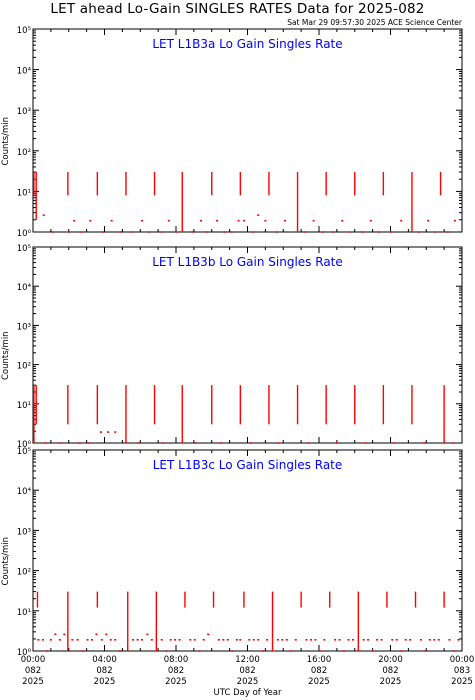 This screenshot has width=475, height=700. I want to click on y-axis-label: Counts/min, so click(6, 355).